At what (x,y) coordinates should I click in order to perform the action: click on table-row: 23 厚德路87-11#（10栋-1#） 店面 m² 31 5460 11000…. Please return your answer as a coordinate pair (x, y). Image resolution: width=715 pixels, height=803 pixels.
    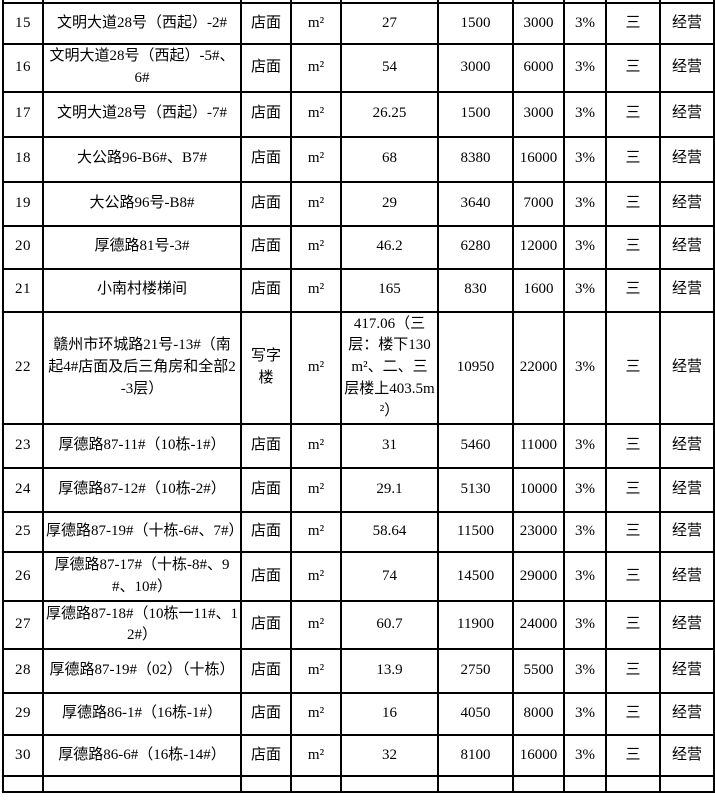
    Looking at the image, I should click on (358, 446).